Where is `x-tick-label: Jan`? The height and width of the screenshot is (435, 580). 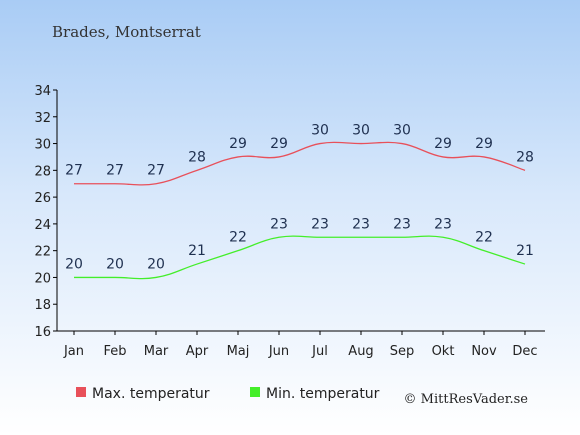 x-tick-label: Jan is located at coordinates (73, 351).